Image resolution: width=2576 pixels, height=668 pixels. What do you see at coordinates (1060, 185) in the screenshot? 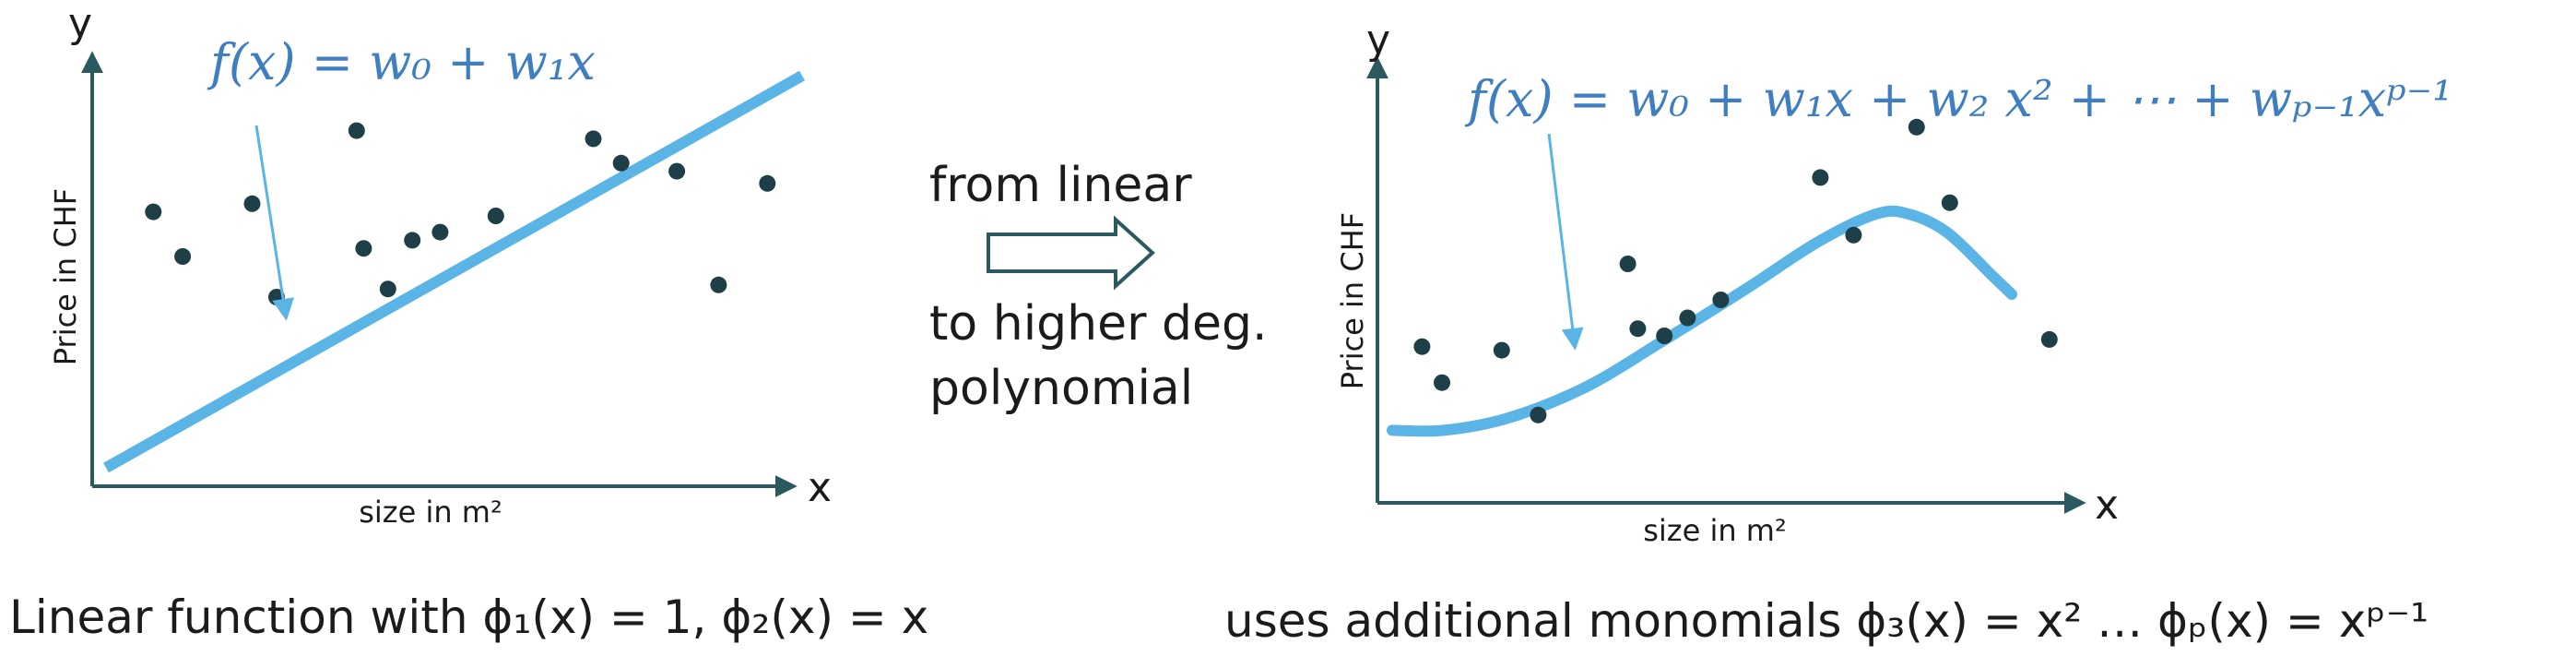
I see `transition-top-text: from linear` at bounding box center [1060, 185].